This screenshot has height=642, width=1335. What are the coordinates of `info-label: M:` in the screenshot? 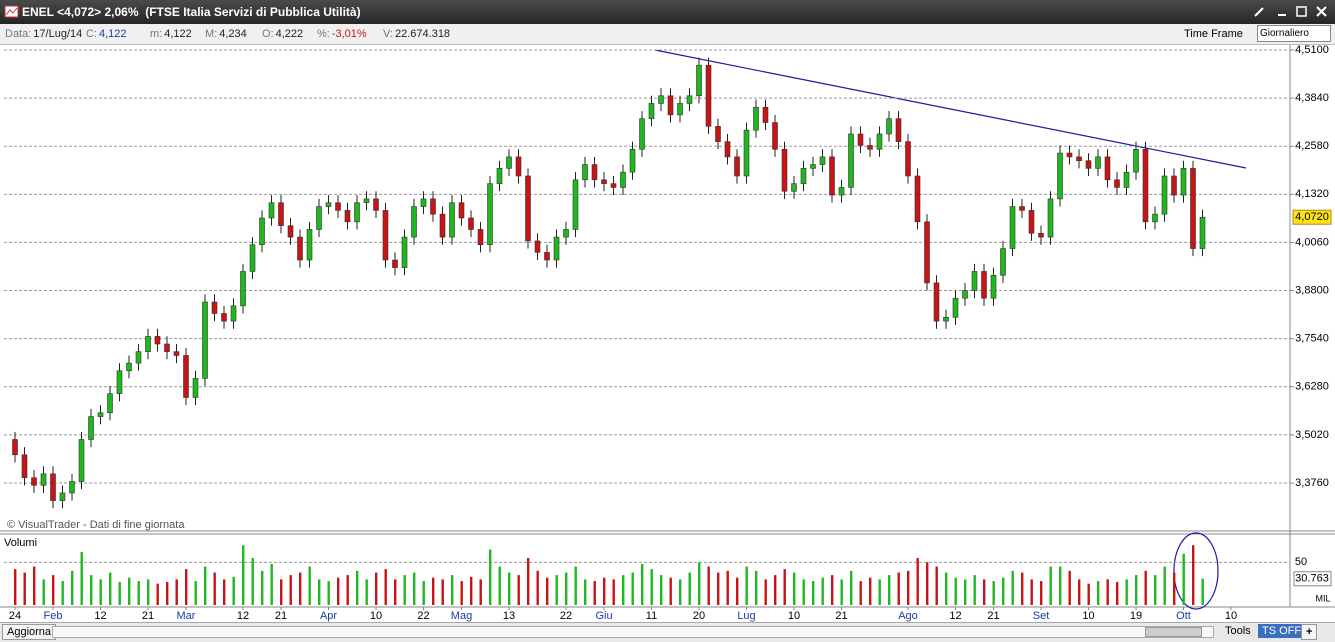 It's located at (211, 34).